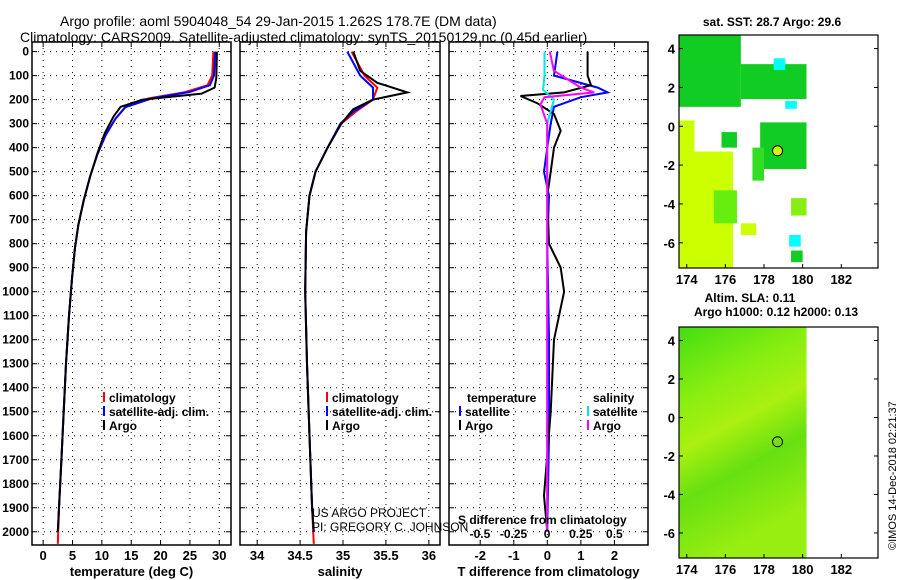 The width and height of the screenshot is (900, 580). I want to click on y-tick-label: 700, so click(19, 220).